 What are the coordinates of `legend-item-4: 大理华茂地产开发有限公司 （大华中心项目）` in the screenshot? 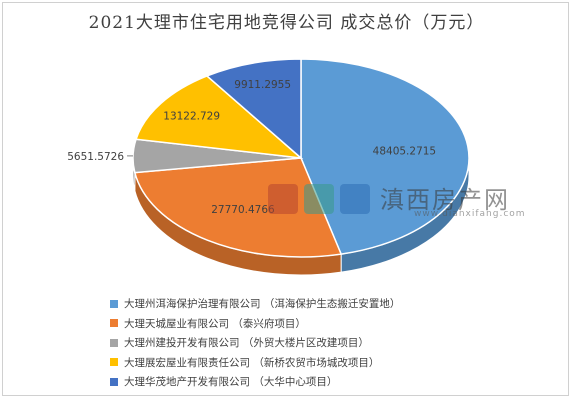 It's located at (330, 382).